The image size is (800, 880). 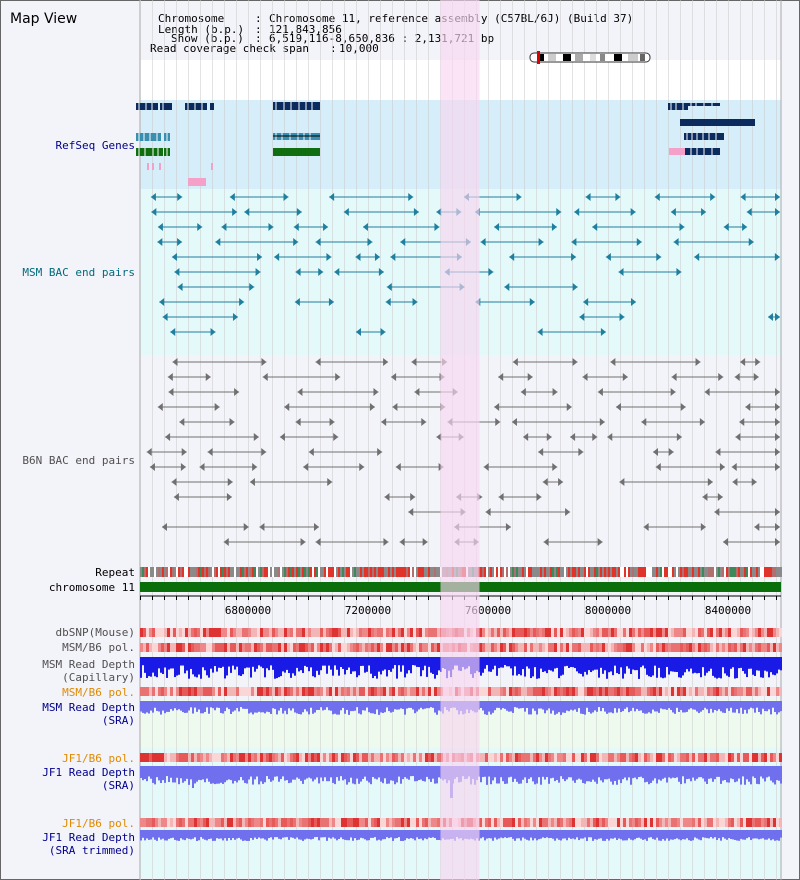 I want to click on track-label-jf1-depth-trimmed: JF1 Read Depth, so click(x=88, y=837).